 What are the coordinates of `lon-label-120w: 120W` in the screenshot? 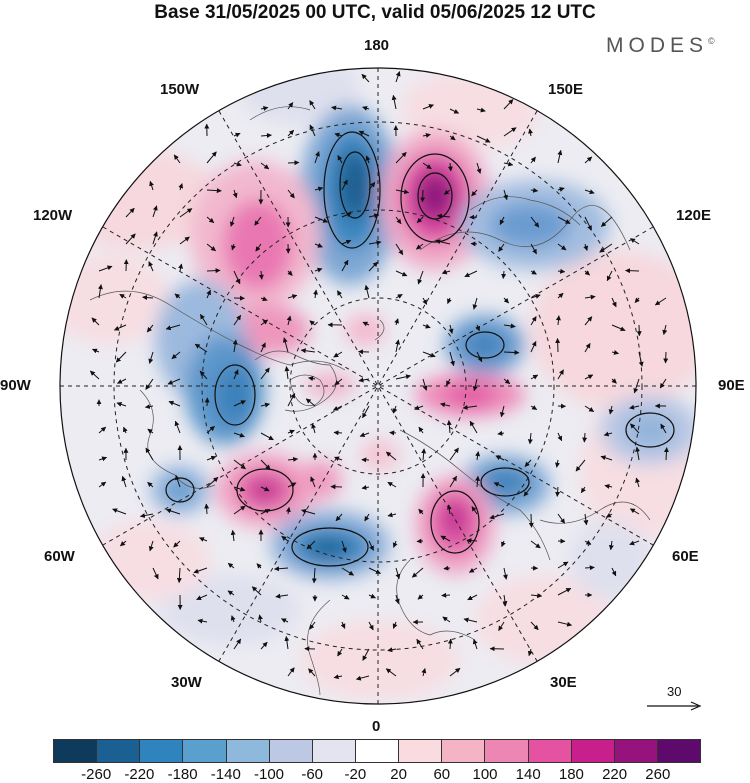 It's located at (53, 215).